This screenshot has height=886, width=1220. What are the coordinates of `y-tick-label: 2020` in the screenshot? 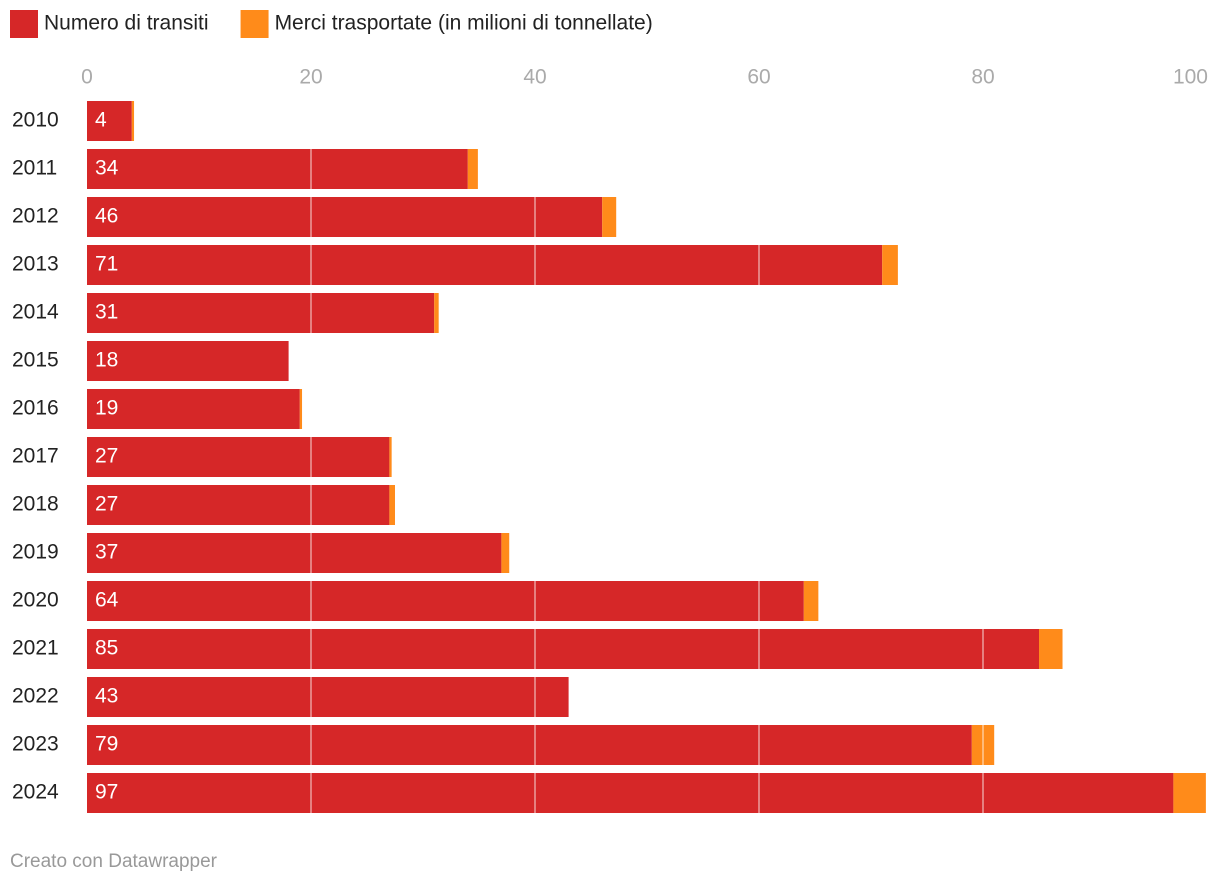 It's located at (35, 600).